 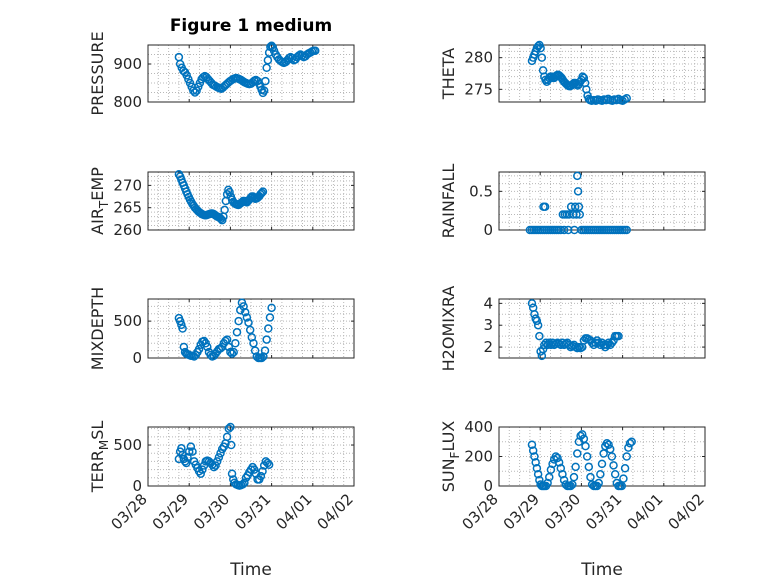 What do you see at coordinates (481, 191) in the screenshot?
I see `y-tick-label: 0.5` at bounding box center [481, 191].